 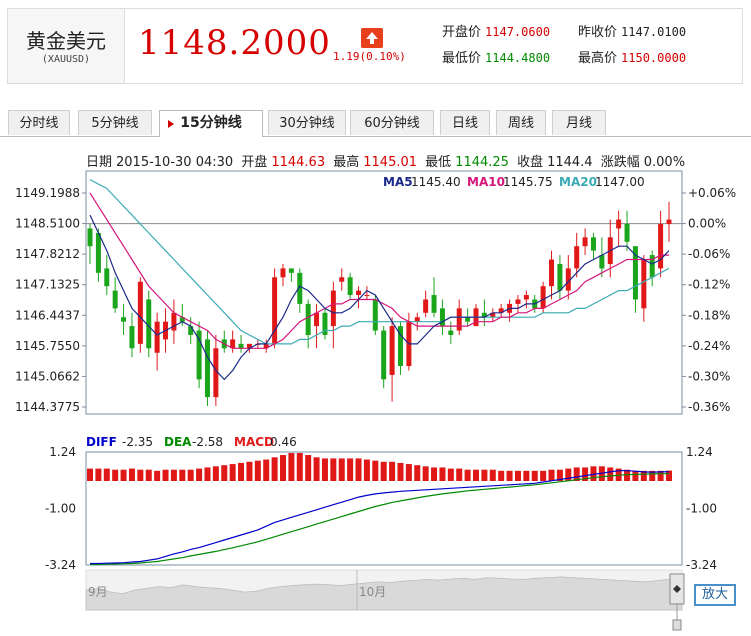 I want to click on instrument-box: 黄金美元 (XAUUSD), so click(x=66, y=46).